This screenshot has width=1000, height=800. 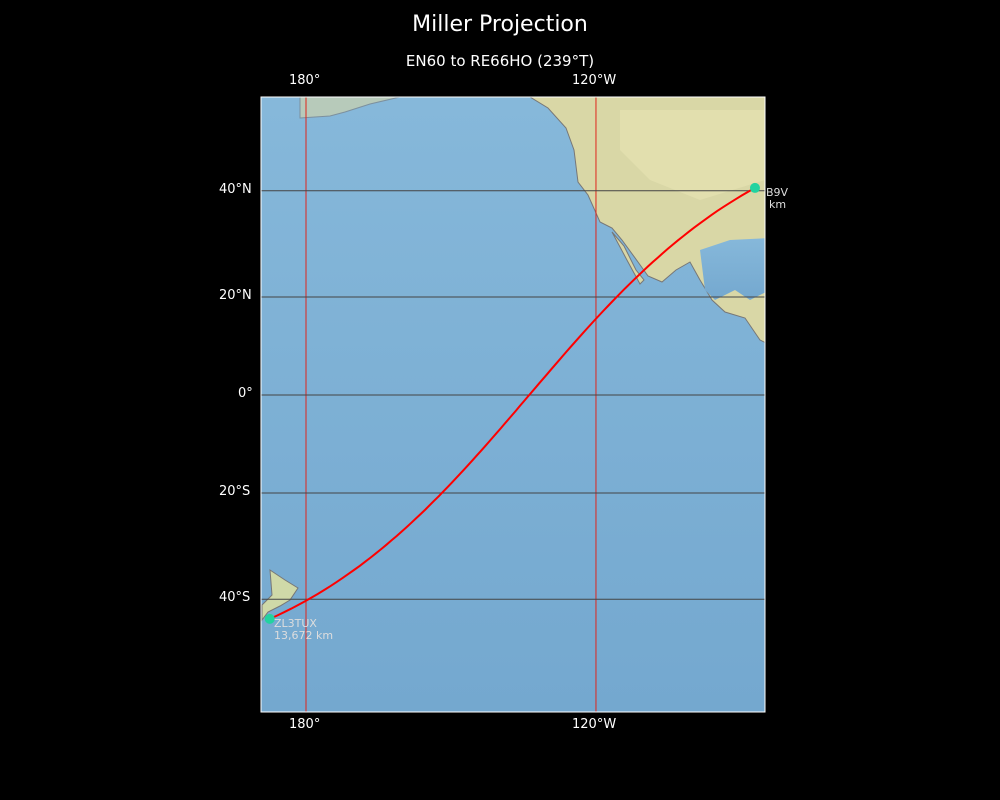 I want to click on endpoint-label-zl3tux: ZL3TUX 13,672 km, so click(x=303, y=630).